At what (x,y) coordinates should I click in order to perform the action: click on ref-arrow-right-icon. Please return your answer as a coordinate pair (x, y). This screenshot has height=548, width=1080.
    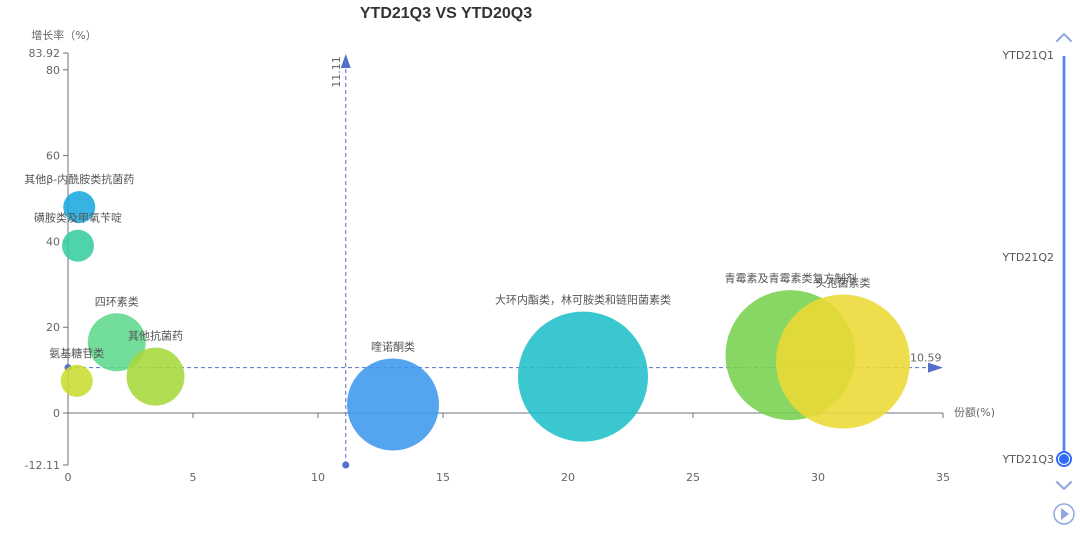
    Looking at the image, I should click on (935, 367).